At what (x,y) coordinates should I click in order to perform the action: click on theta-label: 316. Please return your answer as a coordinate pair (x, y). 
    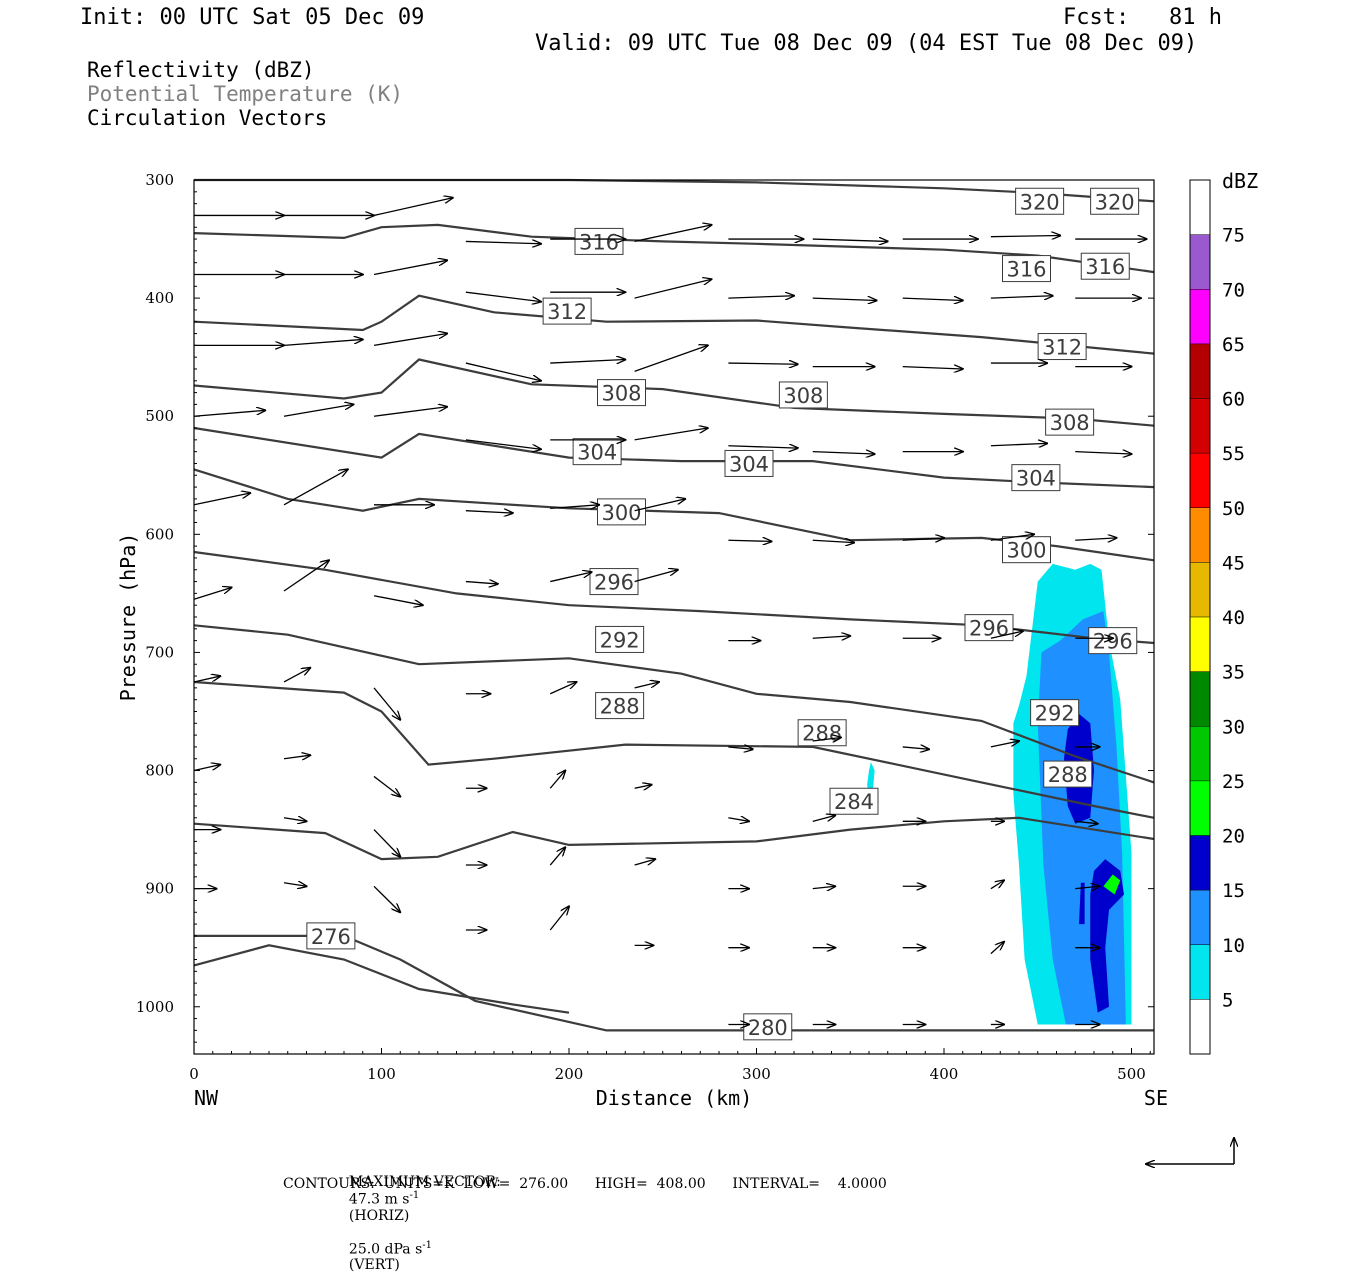
    Looking at the image, I should click on (1105, 267).